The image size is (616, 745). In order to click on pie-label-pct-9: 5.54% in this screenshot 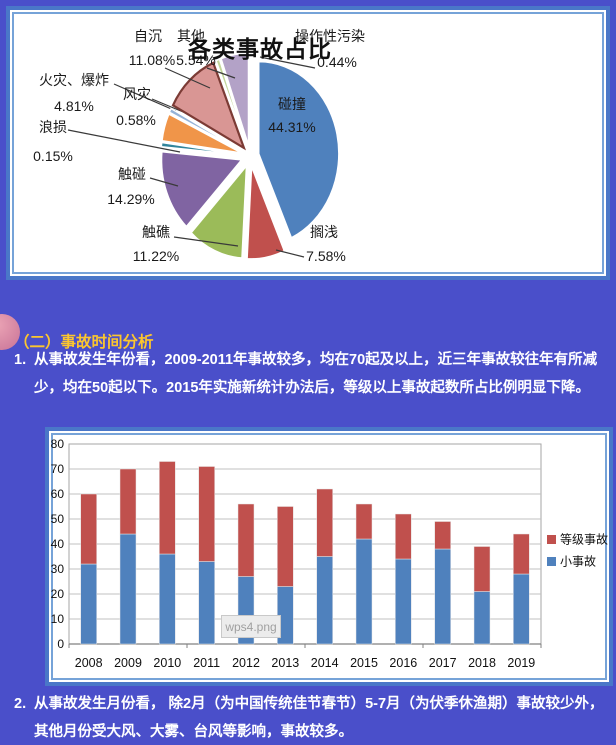, I will do `click(196, 60)`.